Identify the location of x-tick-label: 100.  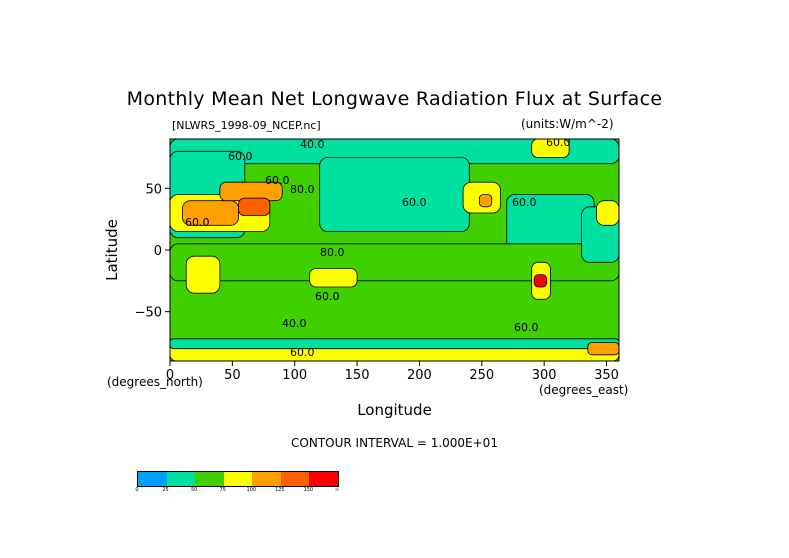
(294, 375).